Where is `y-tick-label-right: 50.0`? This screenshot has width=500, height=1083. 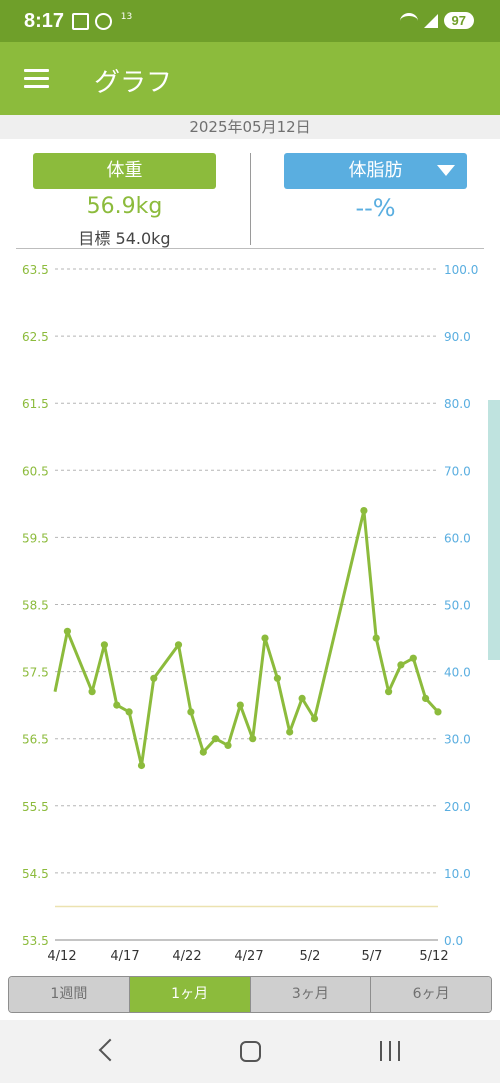 y-tick-label-right: 50.0 is located at coordinates (457, 606).